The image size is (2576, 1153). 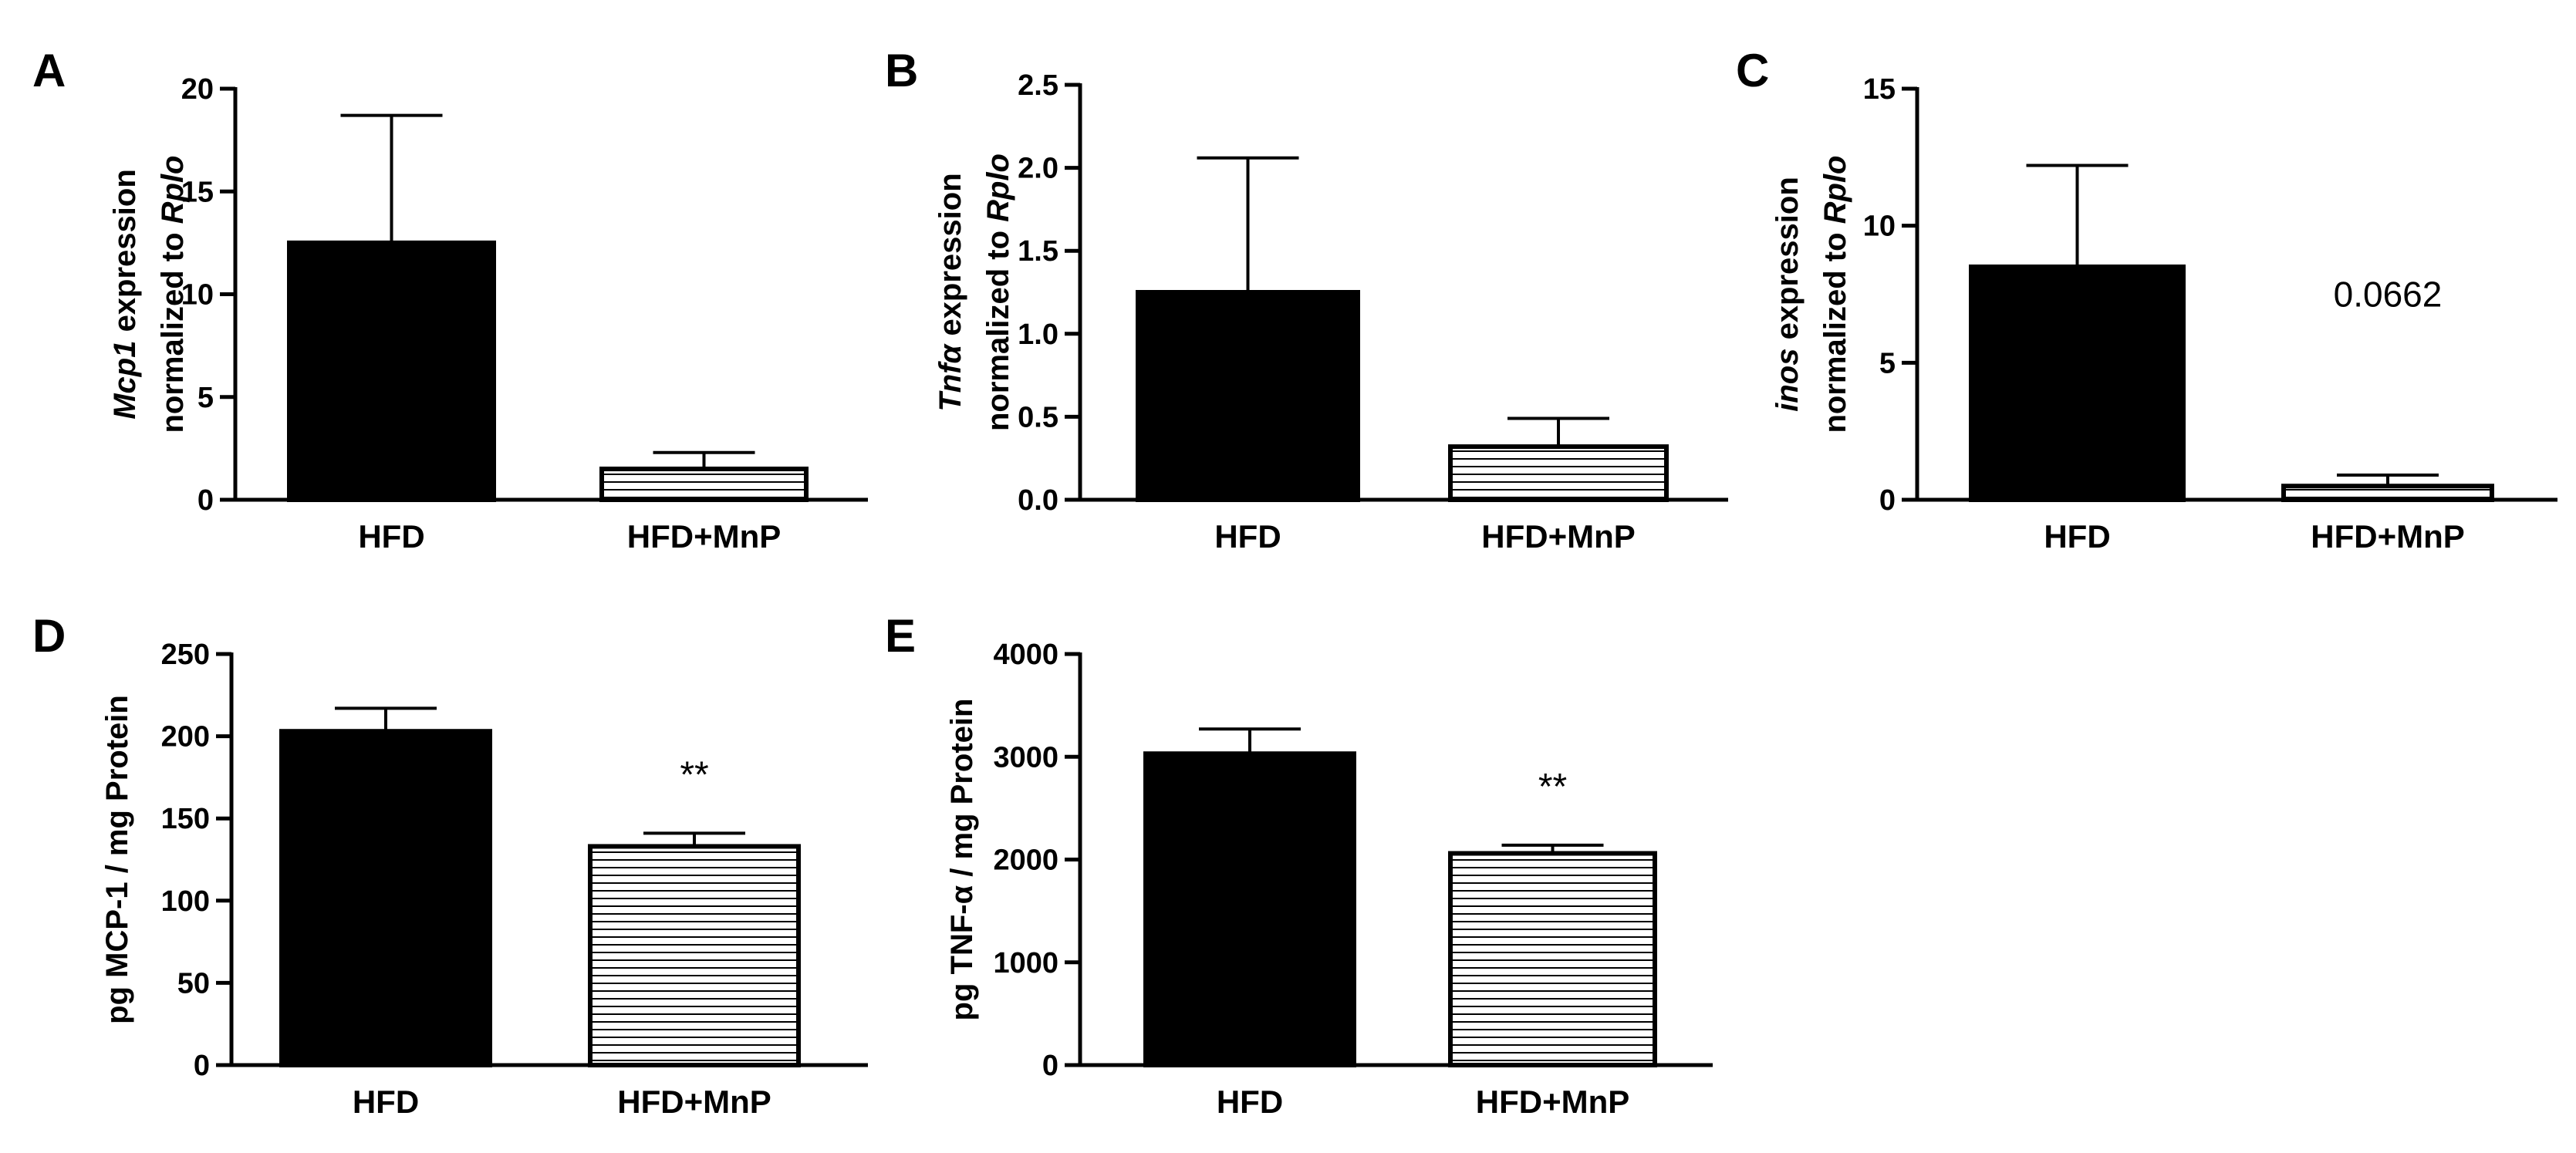 What do you see at coordinates (951, 377) in the screenshot?
I see `y-axis-label-segment: Tnfα` at bounding box center [951, 377].